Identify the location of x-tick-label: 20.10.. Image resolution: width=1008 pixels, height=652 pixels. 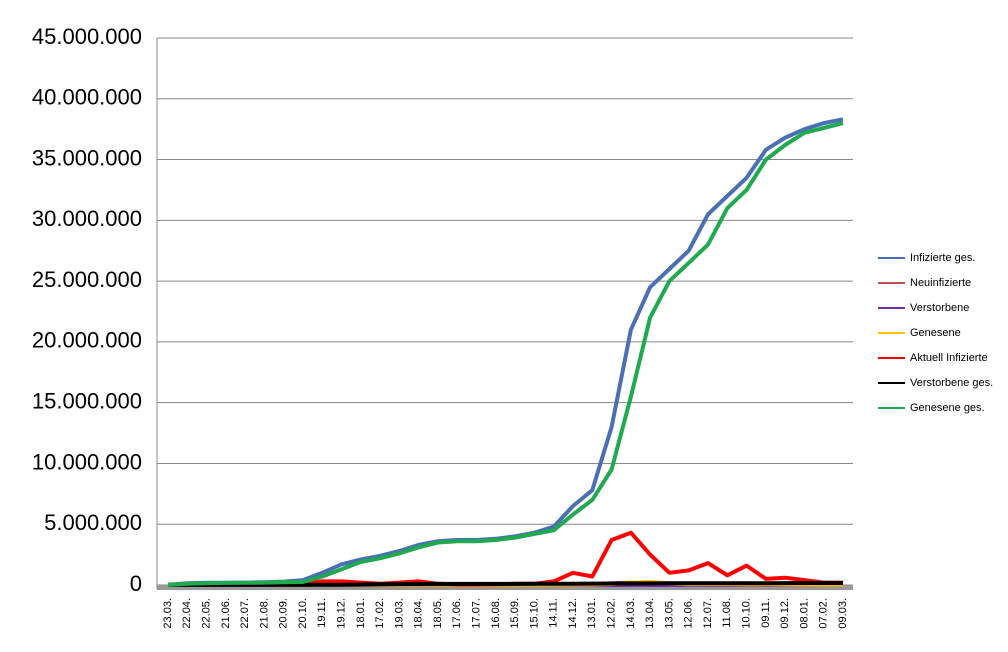
(303, 613).